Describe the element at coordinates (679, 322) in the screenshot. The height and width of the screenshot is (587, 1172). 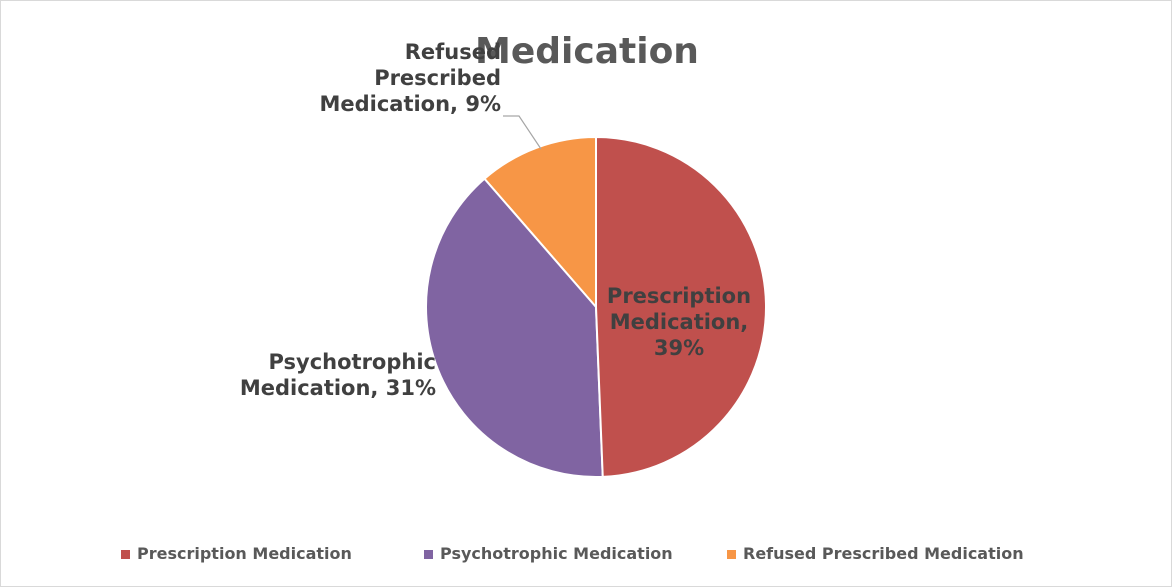
I see `data-label: Prescription Medication, 39%` at that location.